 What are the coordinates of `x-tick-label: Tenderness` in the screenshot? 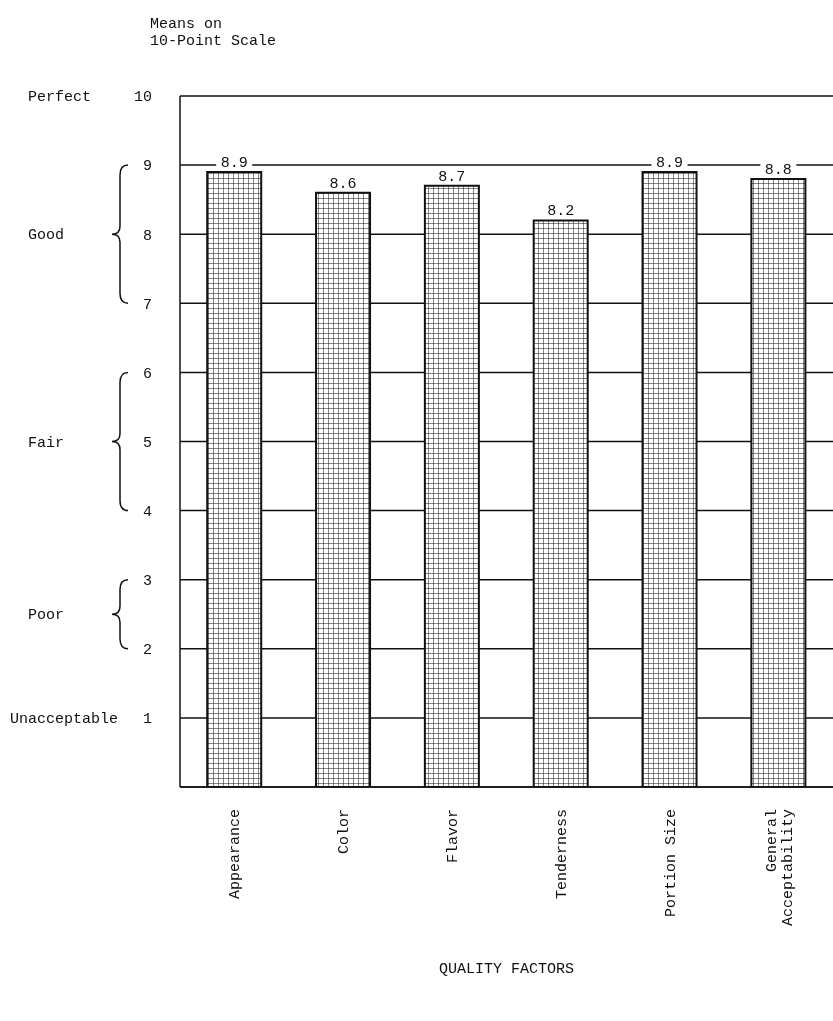 It's located at (562, 854).